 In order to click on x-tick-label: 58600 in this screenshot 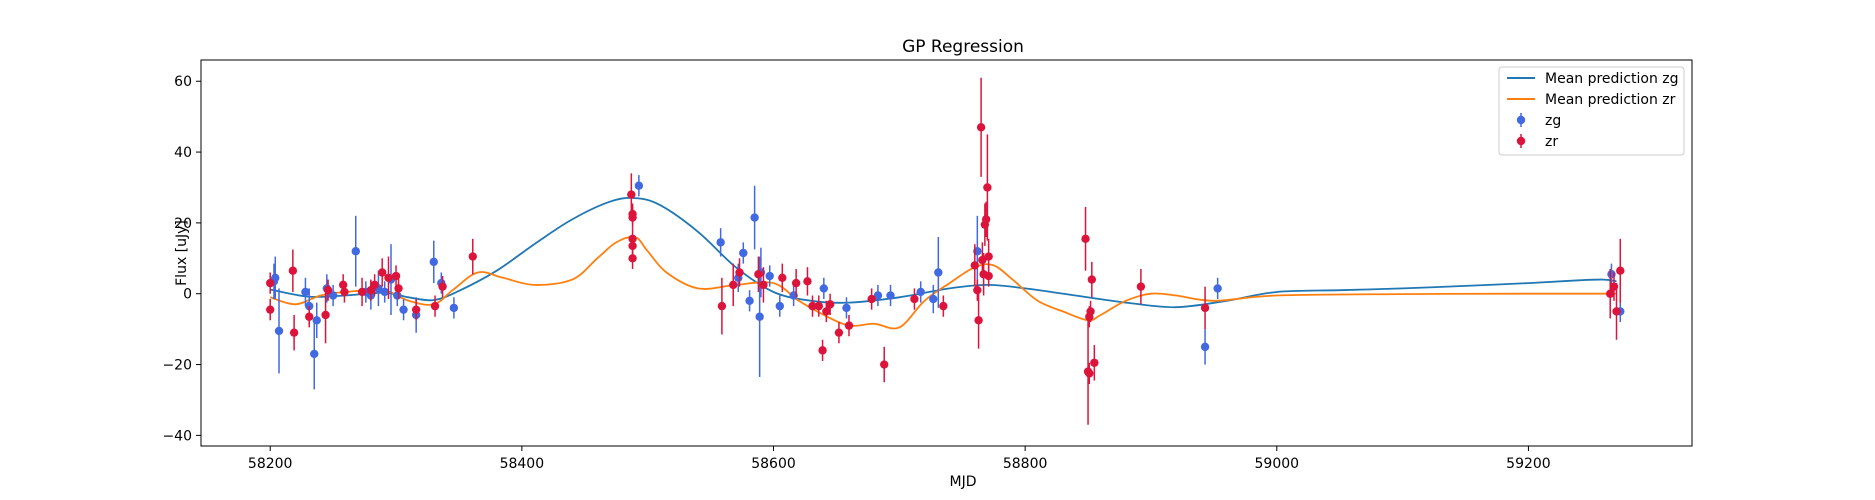, I will do `click(773, 464)`.